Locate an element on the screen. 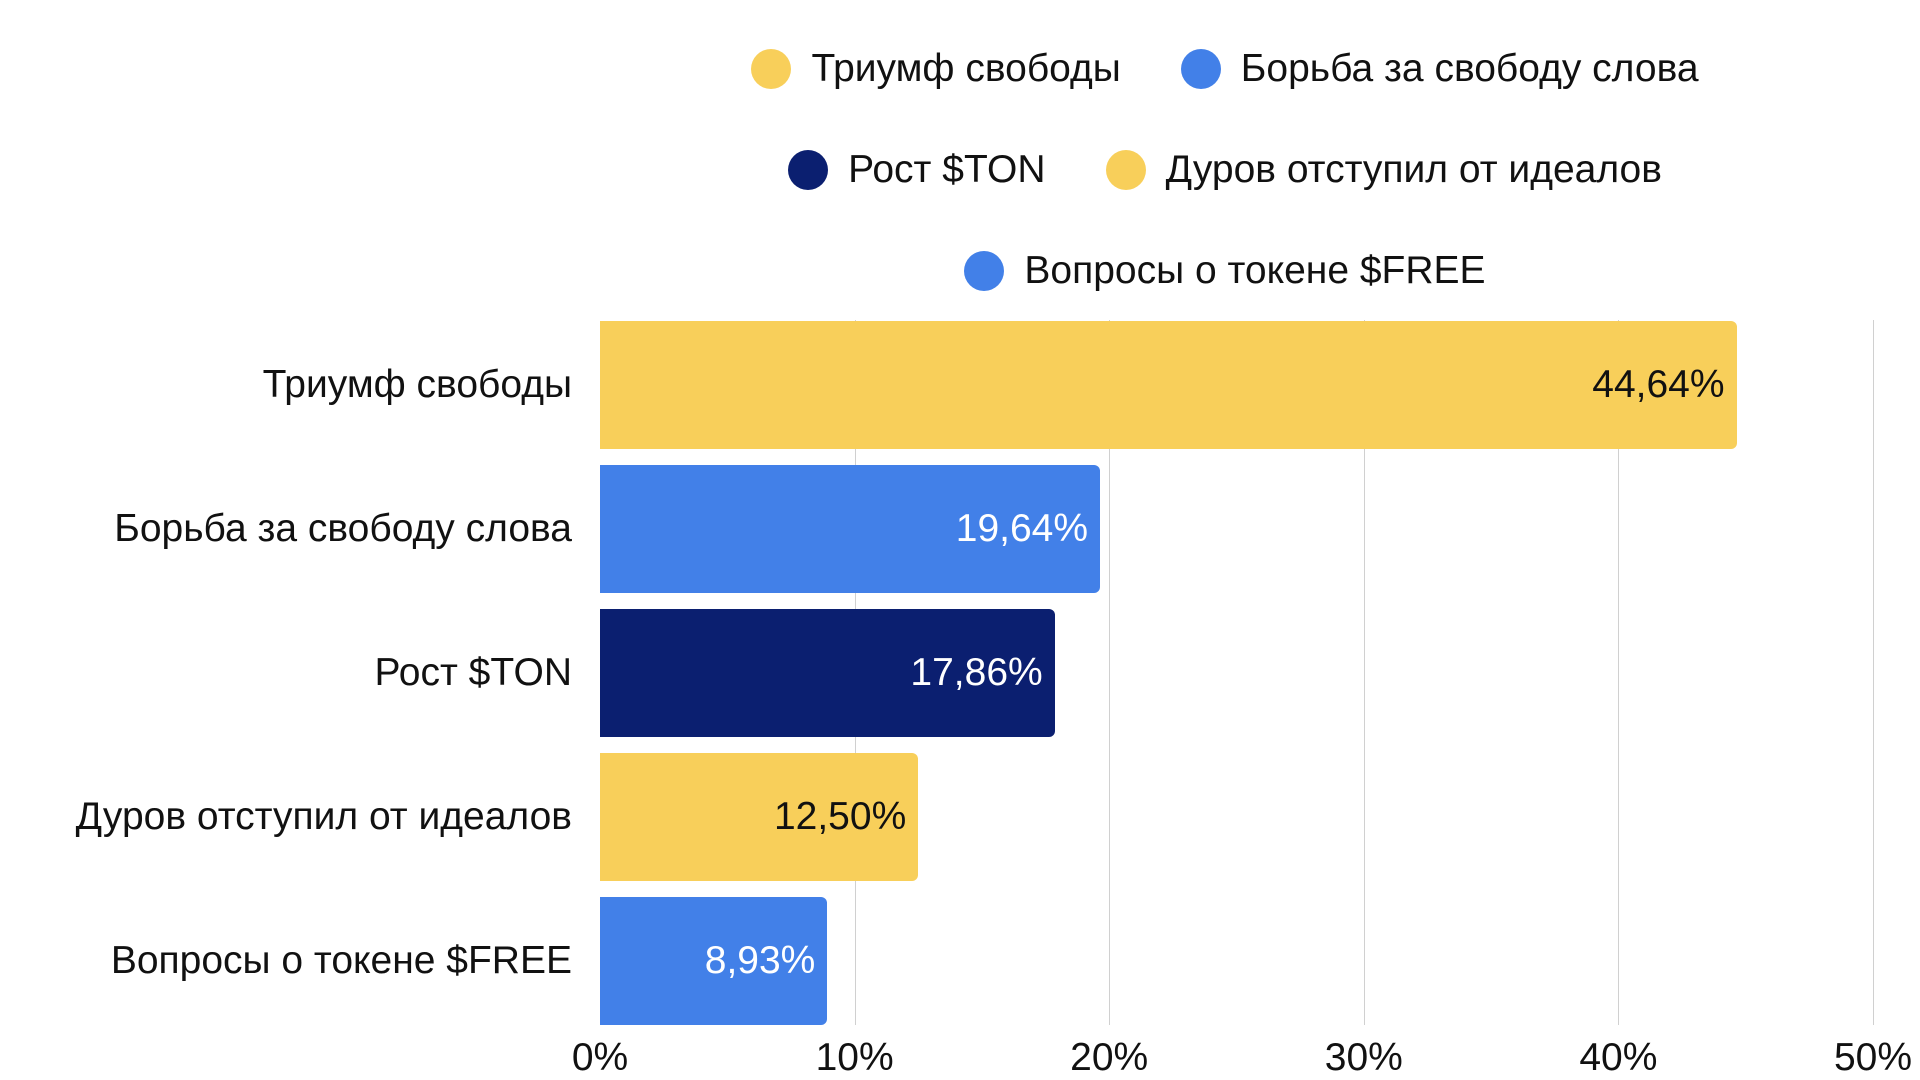 This screenshot has height=1080, width=1920. legend-row: Вопросы о токене $FREE is located at coordinates (1225, 270).